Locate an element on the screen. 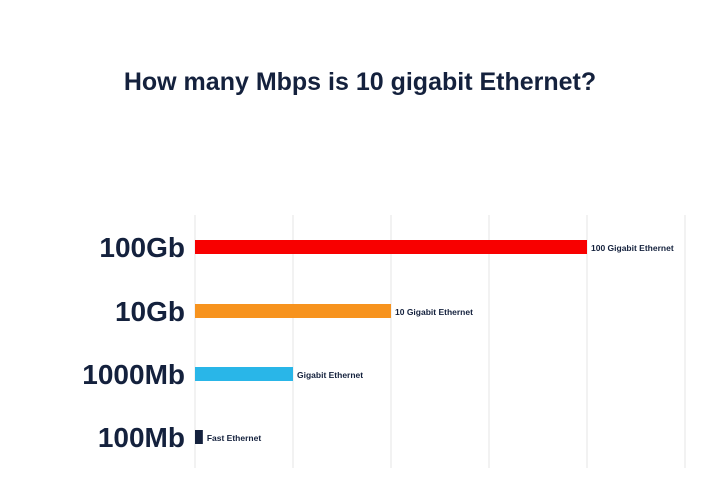 This screenshot has width=720, height=480. bar-label: 10 Gigabit Ethernet is located at coordinates (434, 312).